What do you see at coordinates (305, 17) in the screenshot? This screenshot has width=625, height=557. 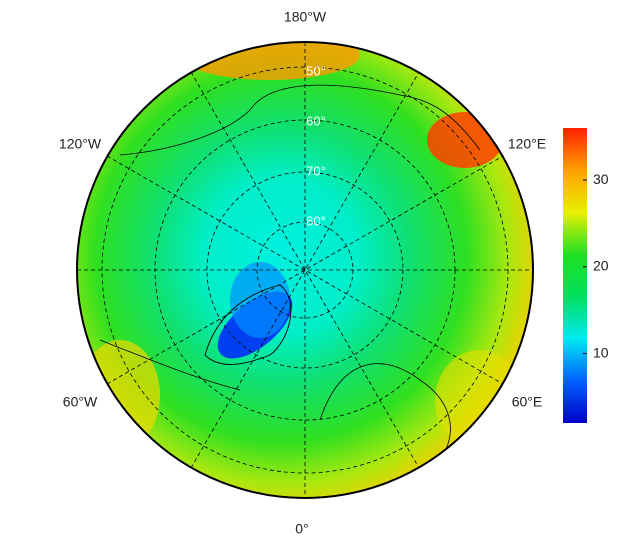 I see `lon-label: 180°W` at bounding box center [305, 17].